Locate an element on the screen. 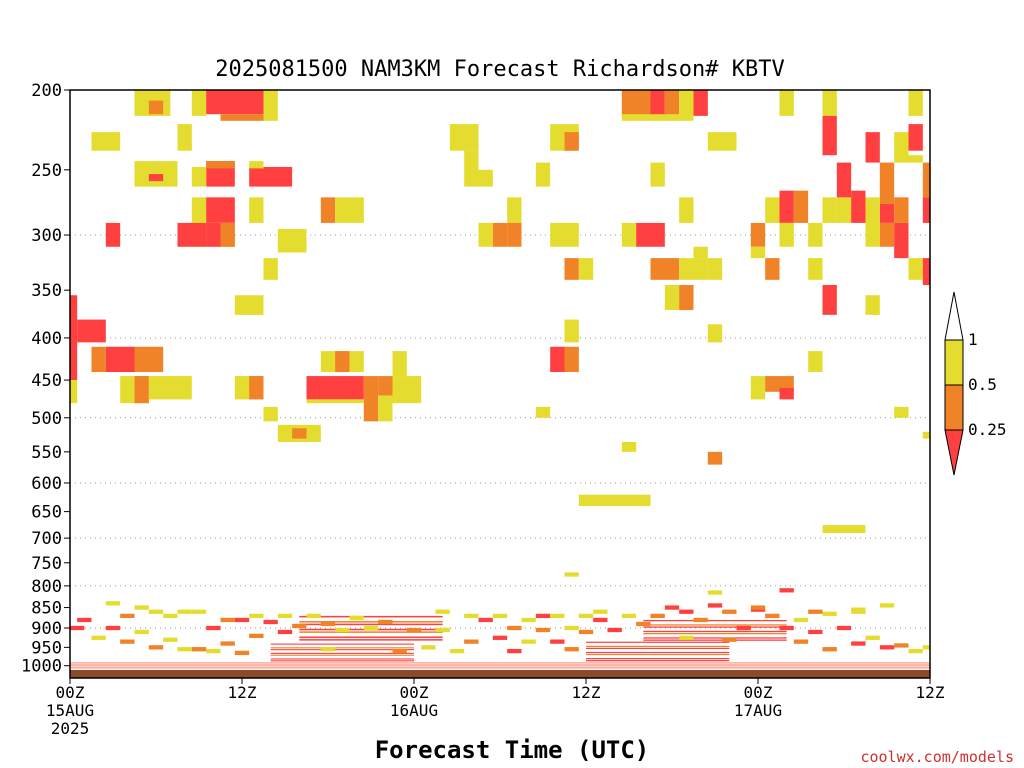  x-tick-label: 17AUG is located at coordinates (758, 710).